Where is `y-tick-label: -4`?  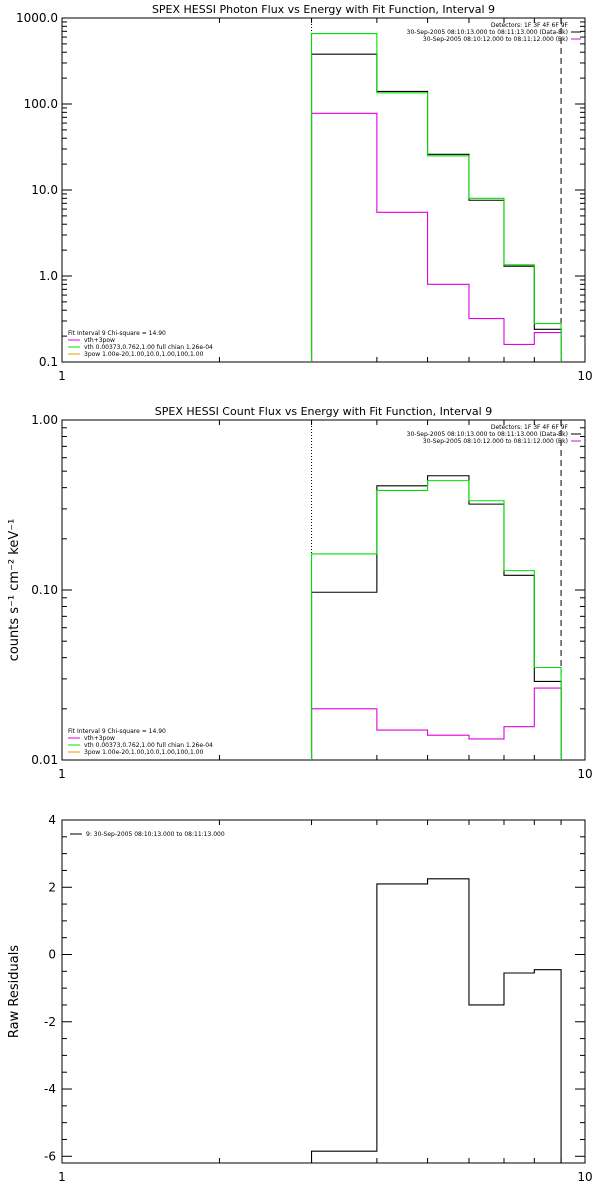 y-tick-label: -4 is located at coordinates (50, 1089).